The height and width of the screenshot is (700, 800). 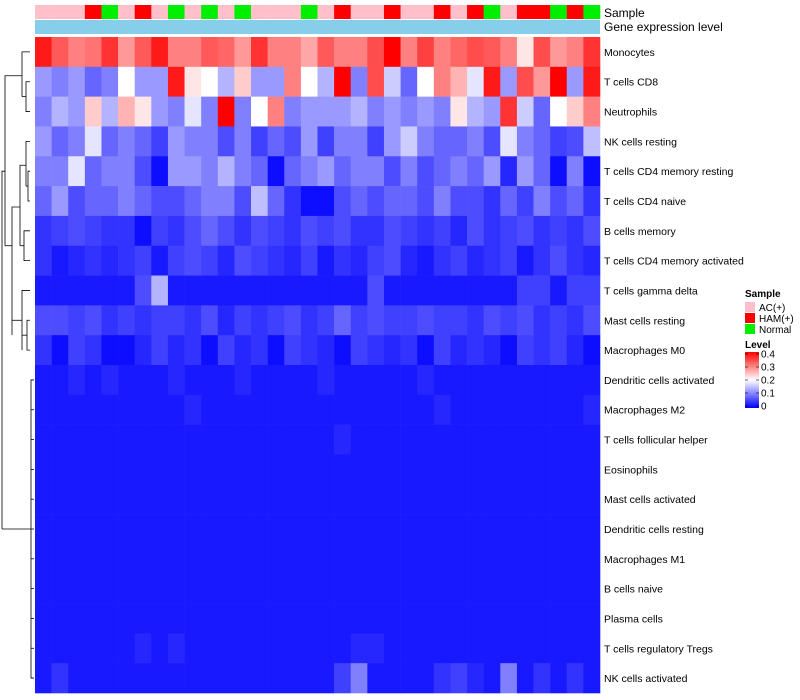 I want to click on level-tick-label: 0, so click(x=764, y=407).